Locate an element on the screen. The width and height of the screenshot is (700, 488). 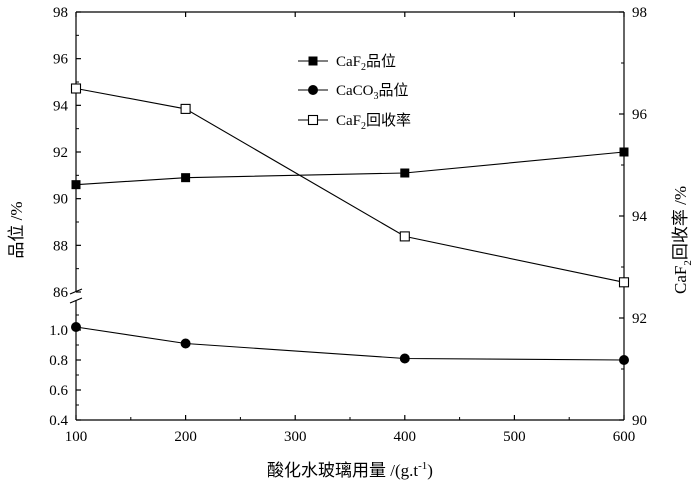
legend-label: CaF2回收率 is located at coordinates (373, 122).